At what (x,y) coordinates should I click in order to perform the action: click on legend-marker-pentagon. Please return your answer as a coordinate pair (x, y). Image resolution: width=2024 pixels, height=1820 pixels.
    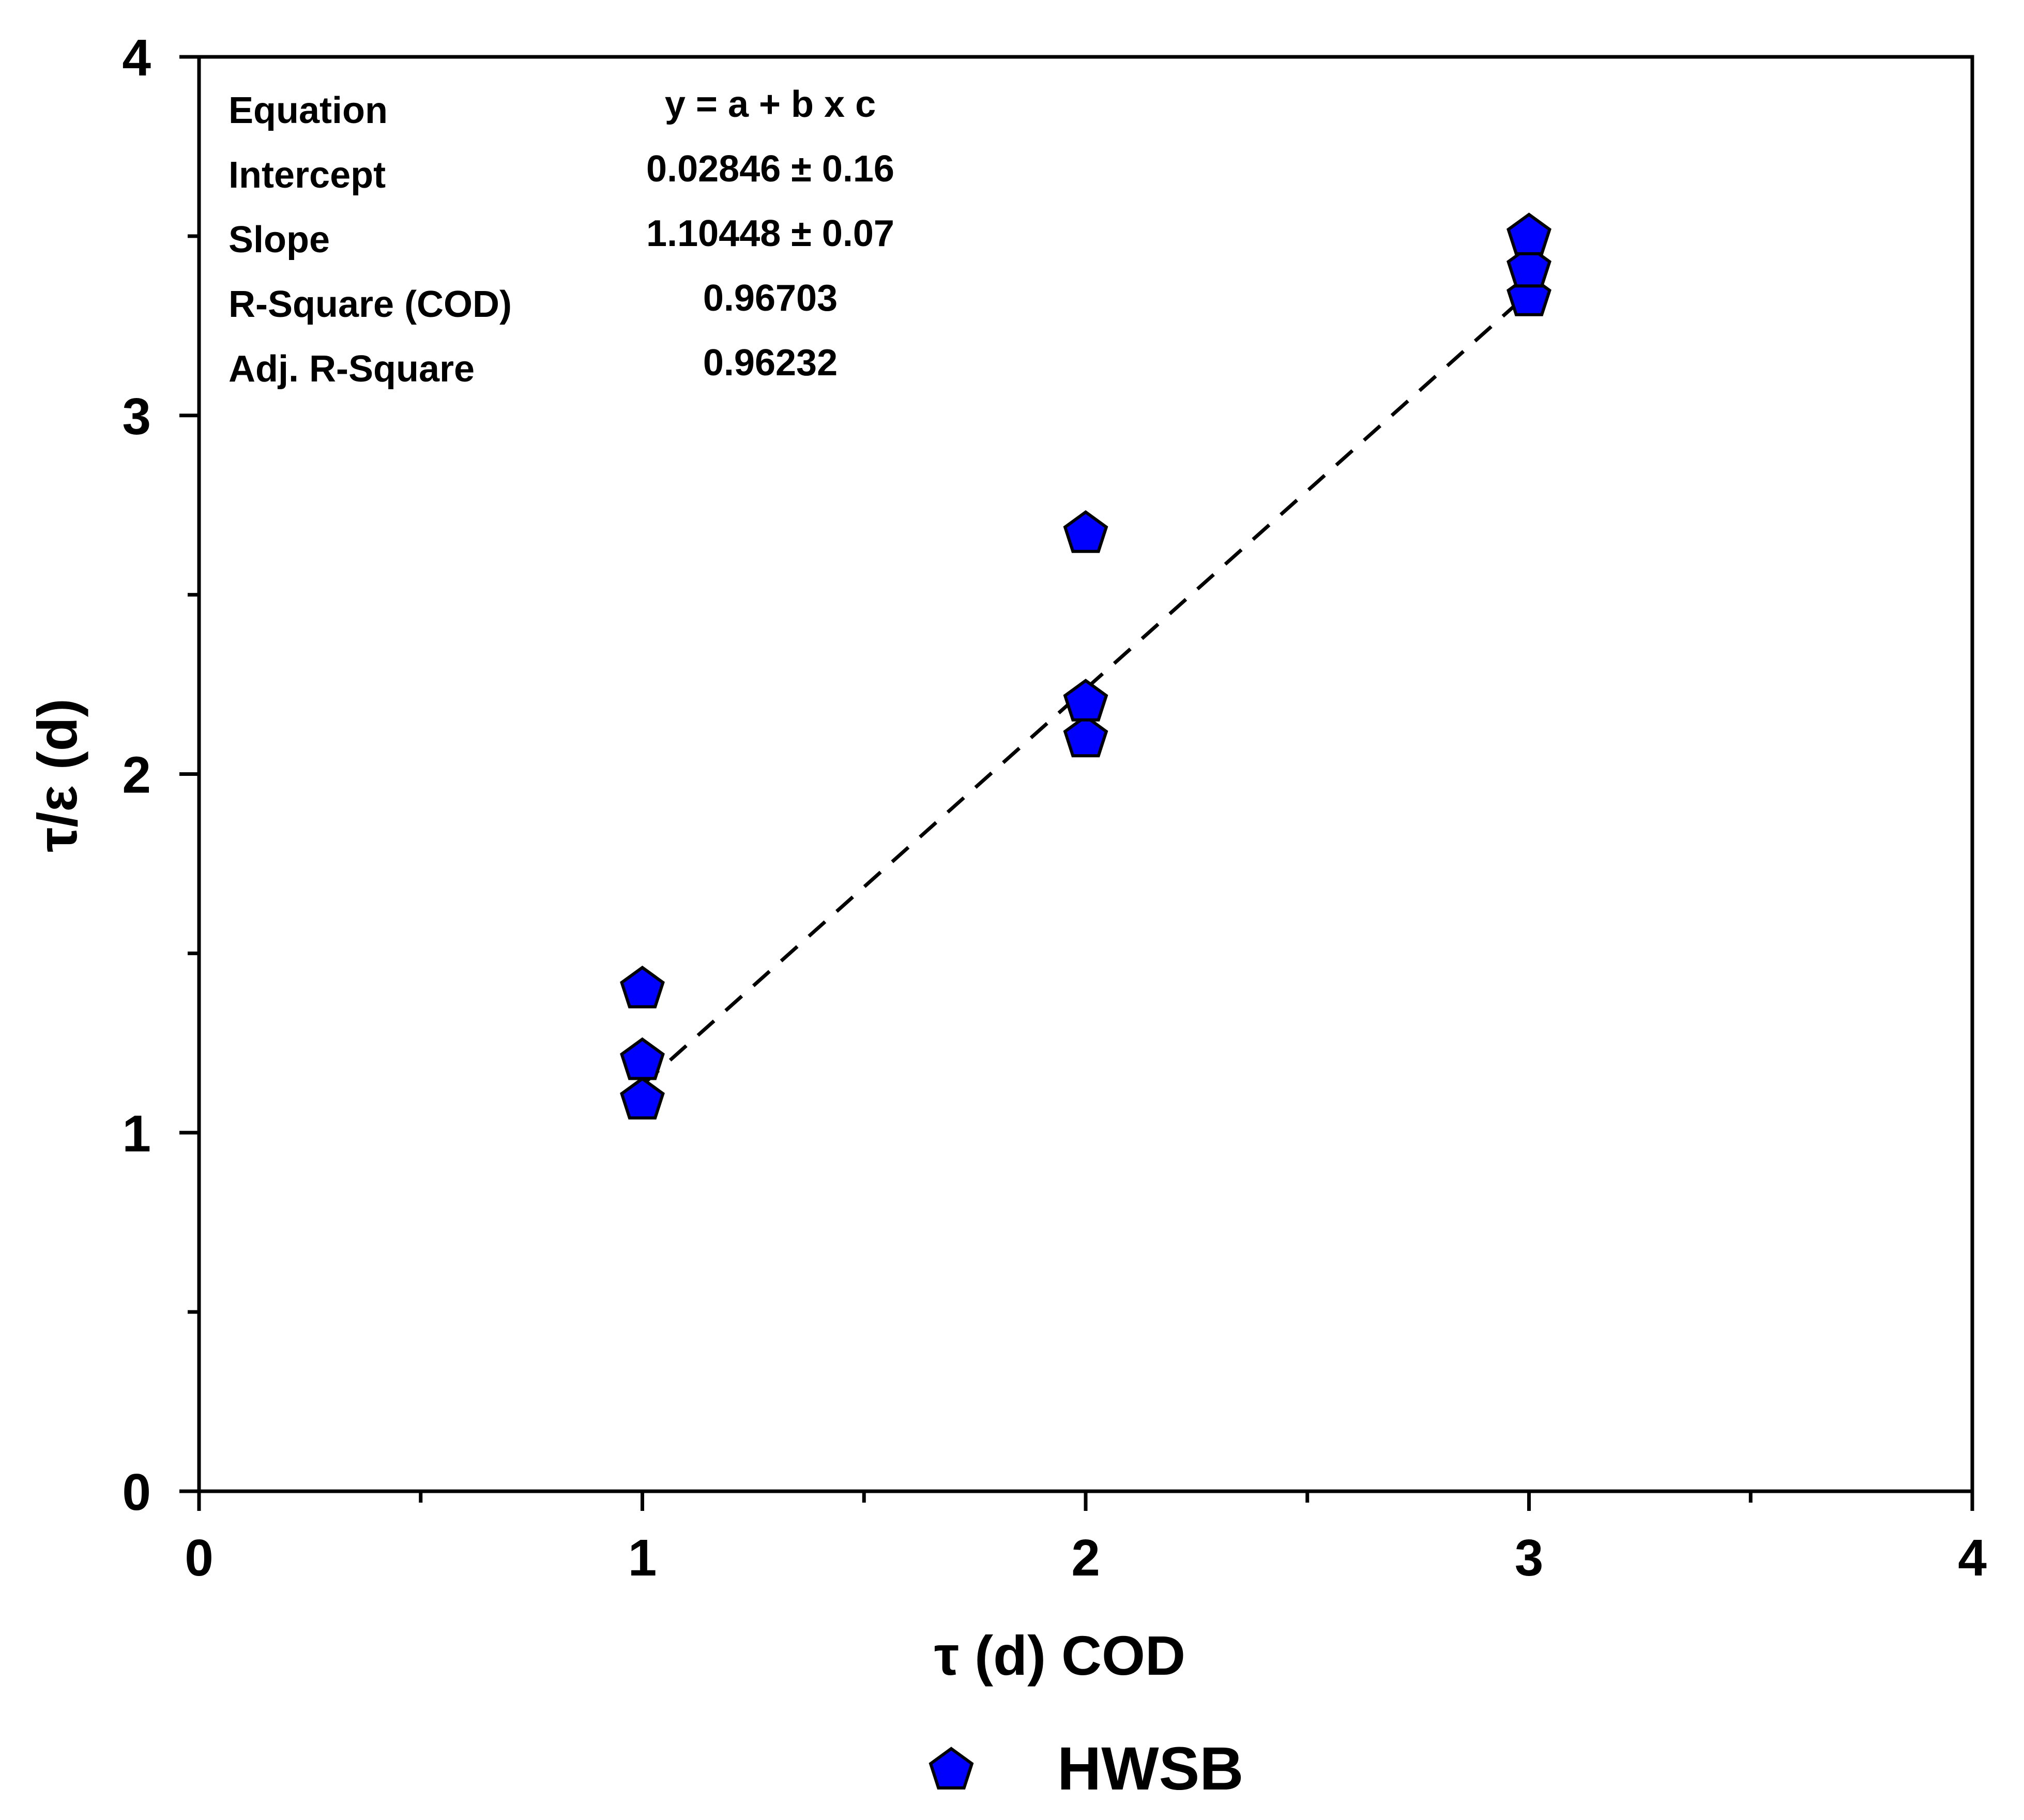
    Looking at the image, I should click on (951, 1769).